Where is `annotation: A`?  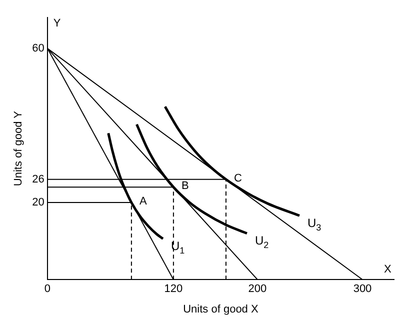
annotation: A is located at coordinates (143, 202).